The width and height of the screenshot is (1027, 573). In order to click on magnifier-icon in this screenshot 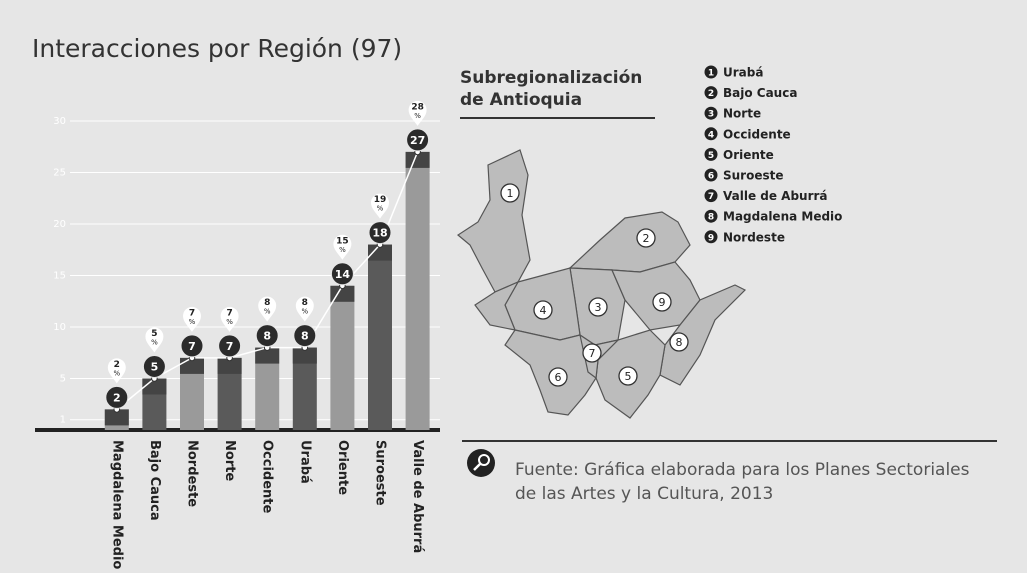, I will do `click(481, 463)`.